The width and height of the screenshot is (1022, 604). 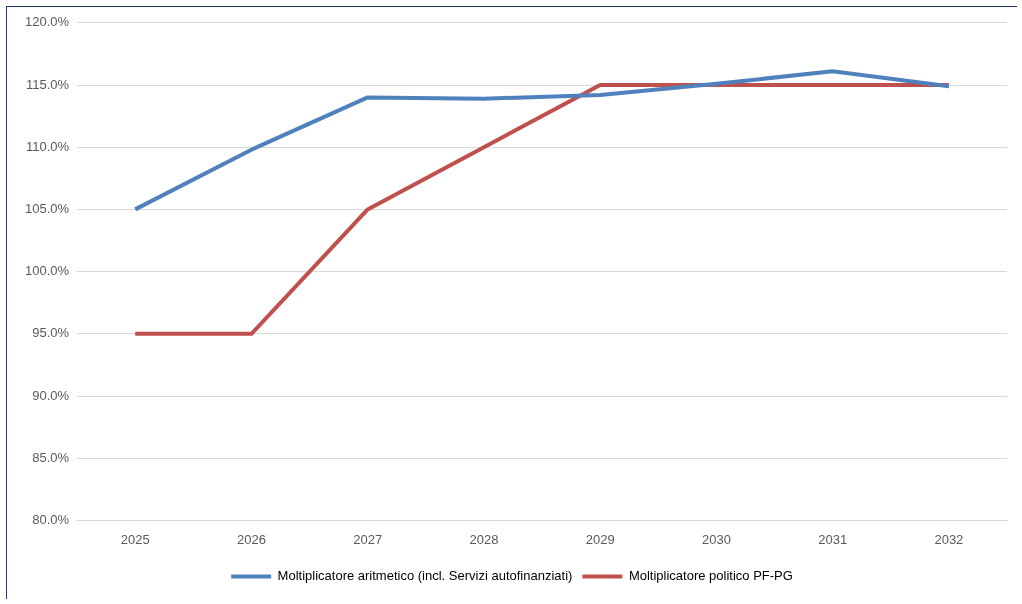 What do you see at coordinates (51, 519) in the screenshot?
I see `y-tick-label: 80.0%` at bounding box center [51, 519].